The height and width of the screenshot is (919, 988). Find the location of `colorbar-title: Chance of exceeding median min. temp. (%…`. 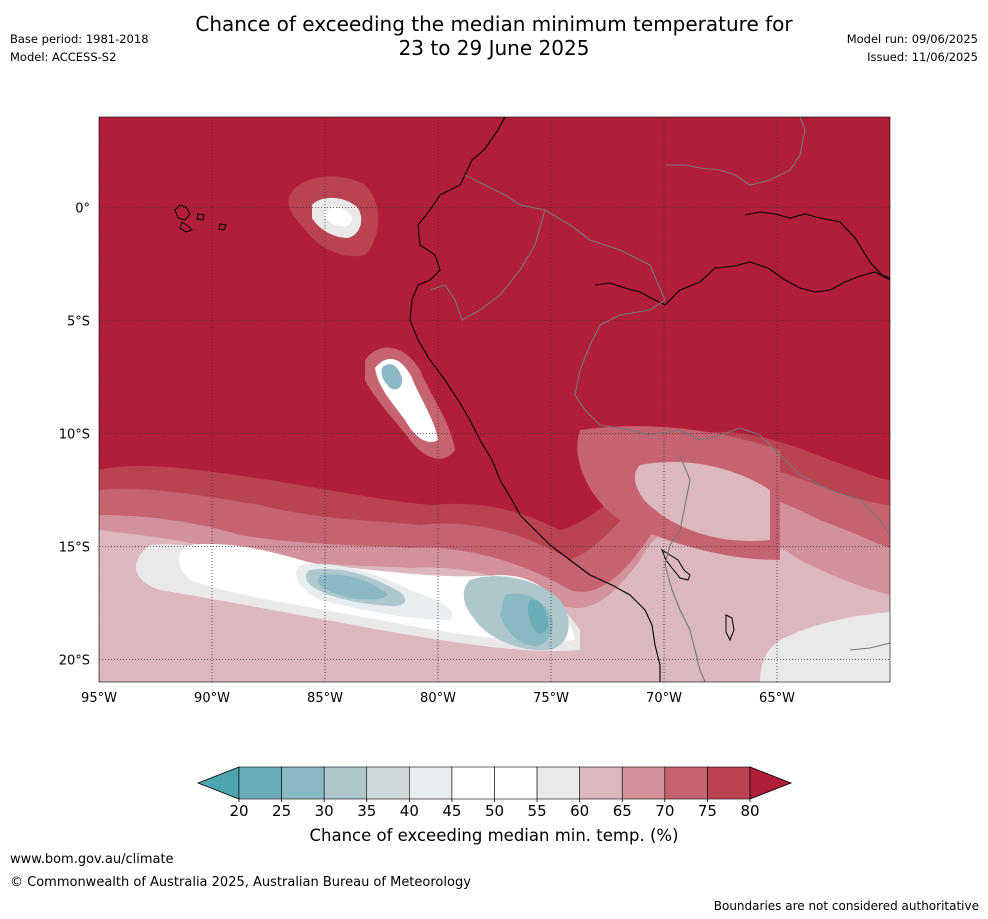

colorbar-title: Chance of exceeding median min. temp. (%… is located at coordinates (494, 835).